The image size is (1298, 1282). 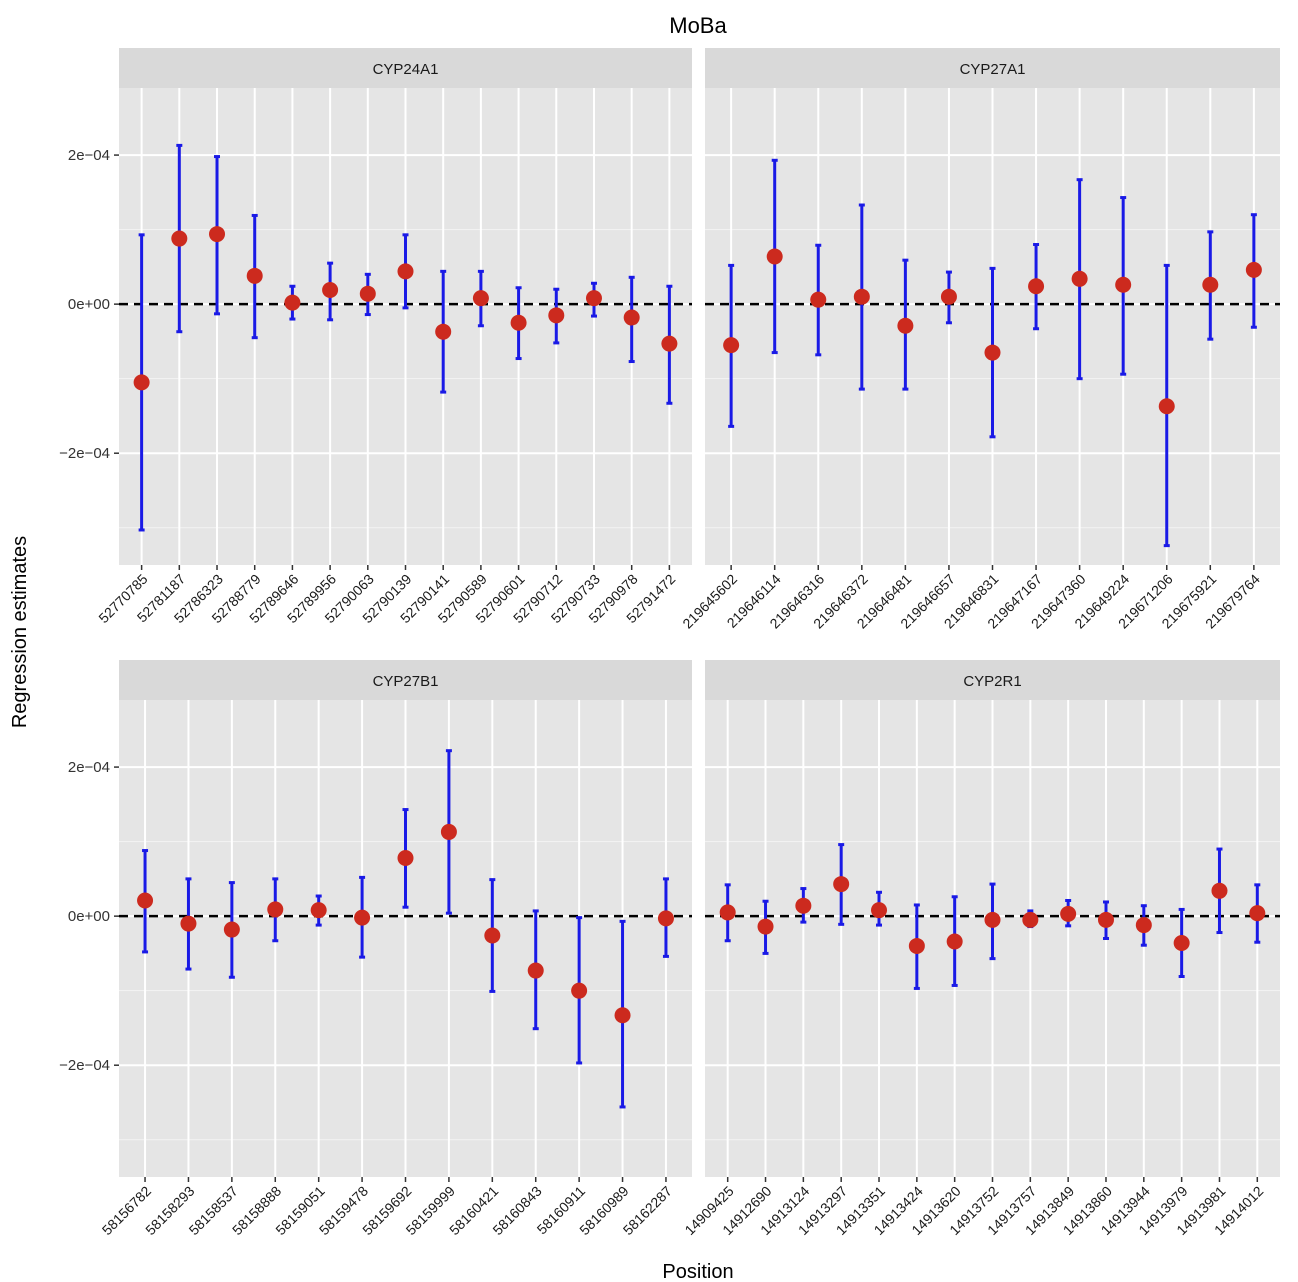 I want to click on chart-title: MoBa, so click(x=698, y=25).